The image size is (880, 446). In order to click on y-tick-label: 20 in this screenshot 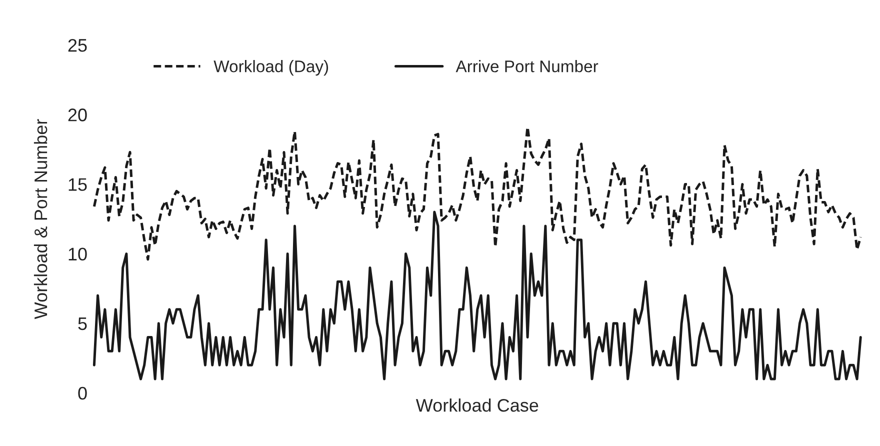, I will do `click(77, 115)`.